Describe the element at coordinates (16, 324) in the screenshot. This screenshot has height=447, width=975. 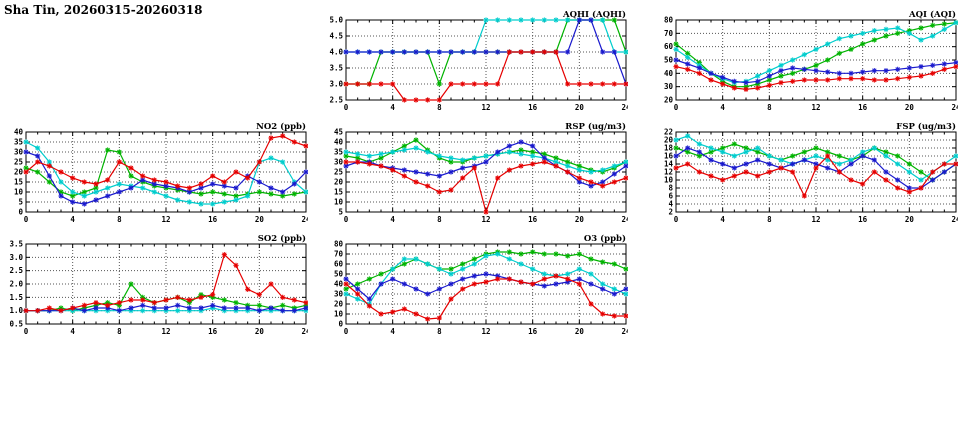
I see `y-tick-label: 0.5` at that location.